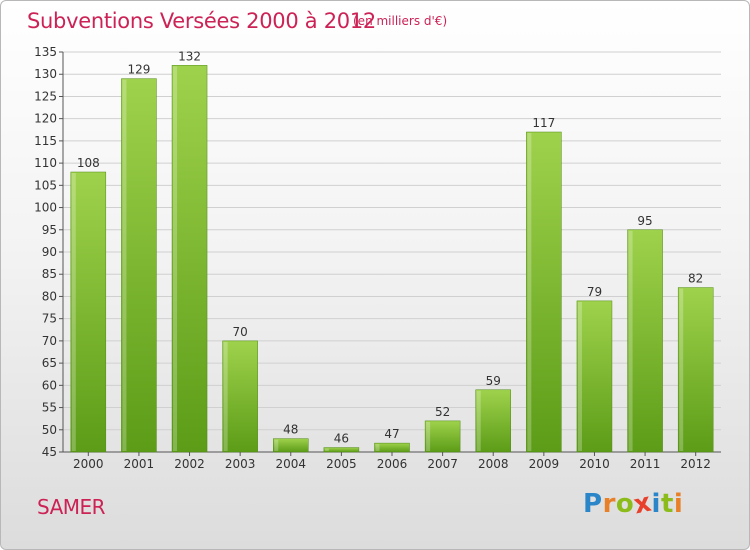 The height and width of the screenshot is (550, 750). Describe the element at coordinates (290, 430) in the screenshot. I see `data-label: 48` at that location.